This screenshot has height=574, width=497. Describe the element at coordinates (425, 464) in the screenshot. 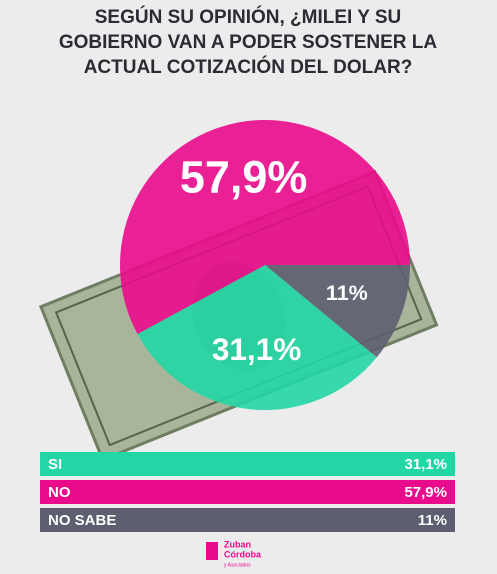

I see `legend-value: 31,1%` at that location.